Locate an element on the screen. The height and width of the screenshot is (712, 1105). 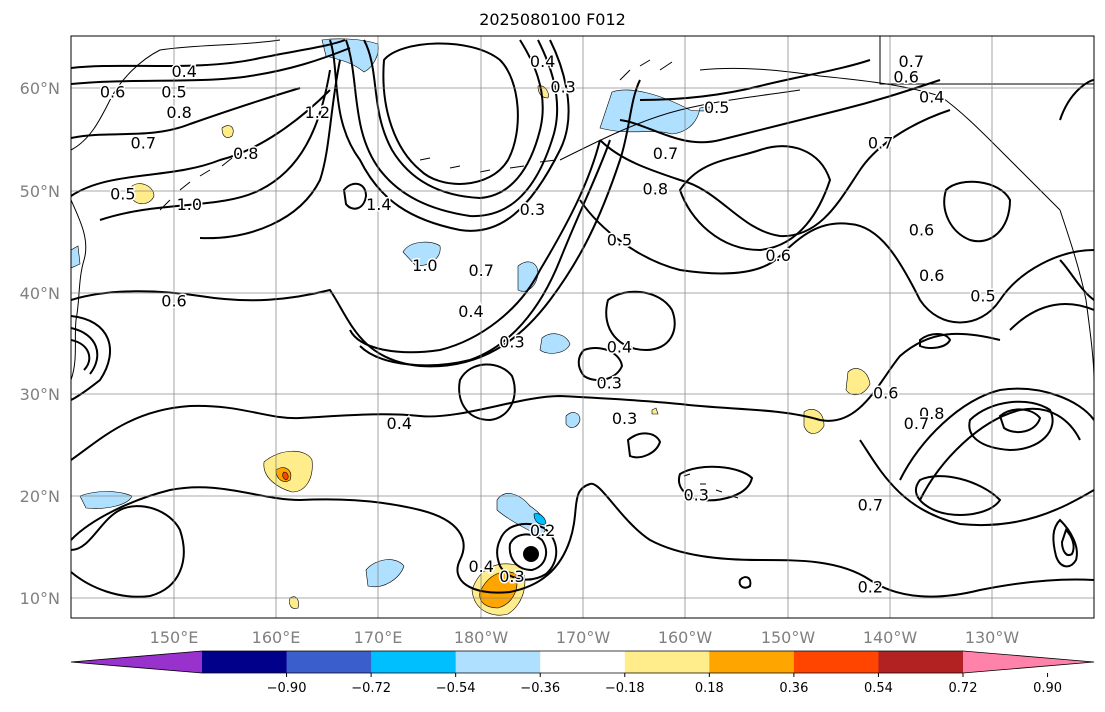
lon-tick-label: 170°W is located at coordinates (583, 637).